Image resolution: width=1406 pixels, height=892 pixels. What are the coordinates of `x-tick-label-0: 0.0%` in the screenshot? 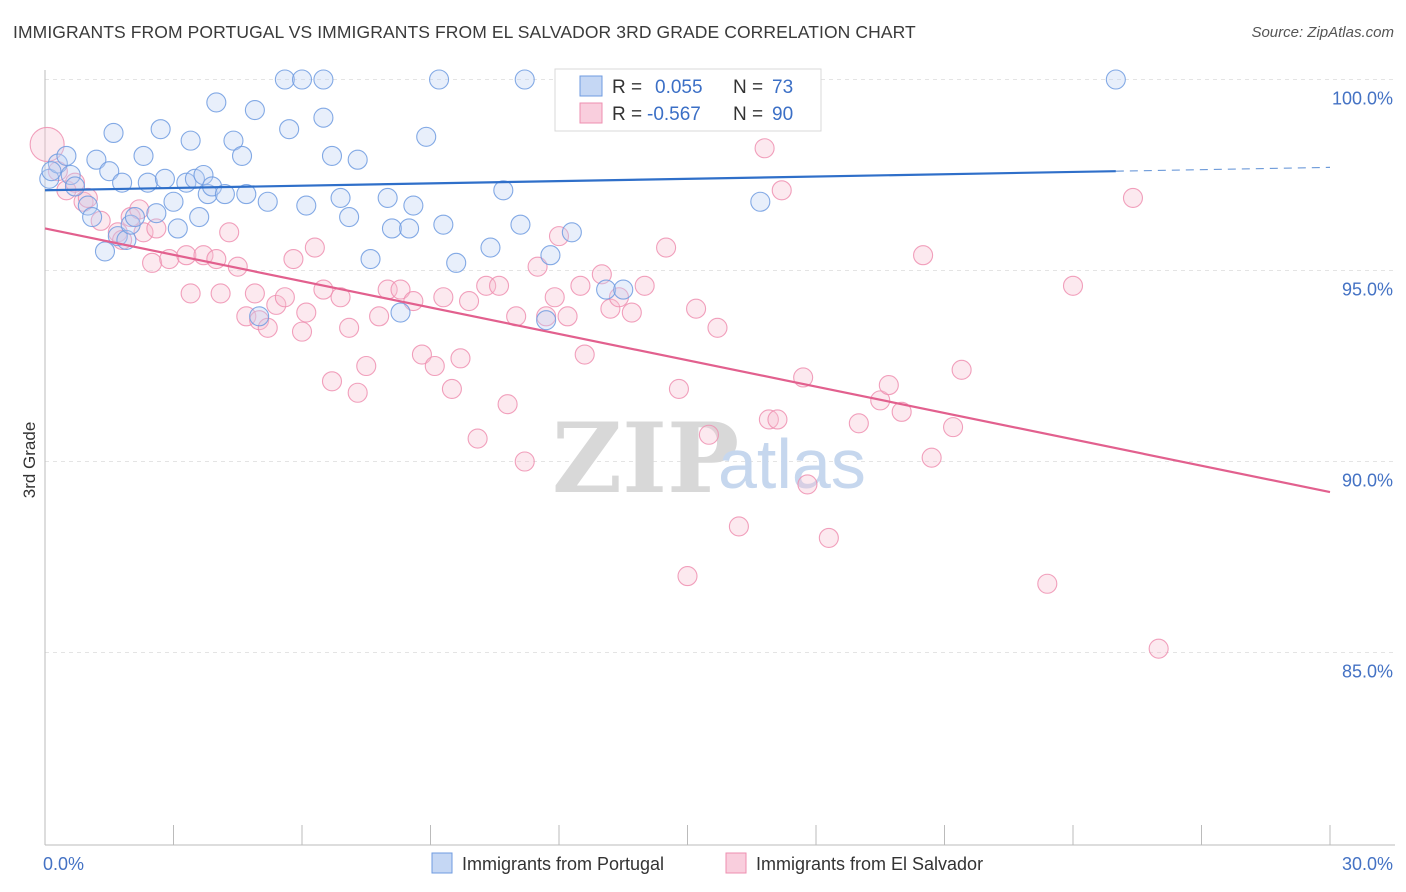 It's located at (63, 864).